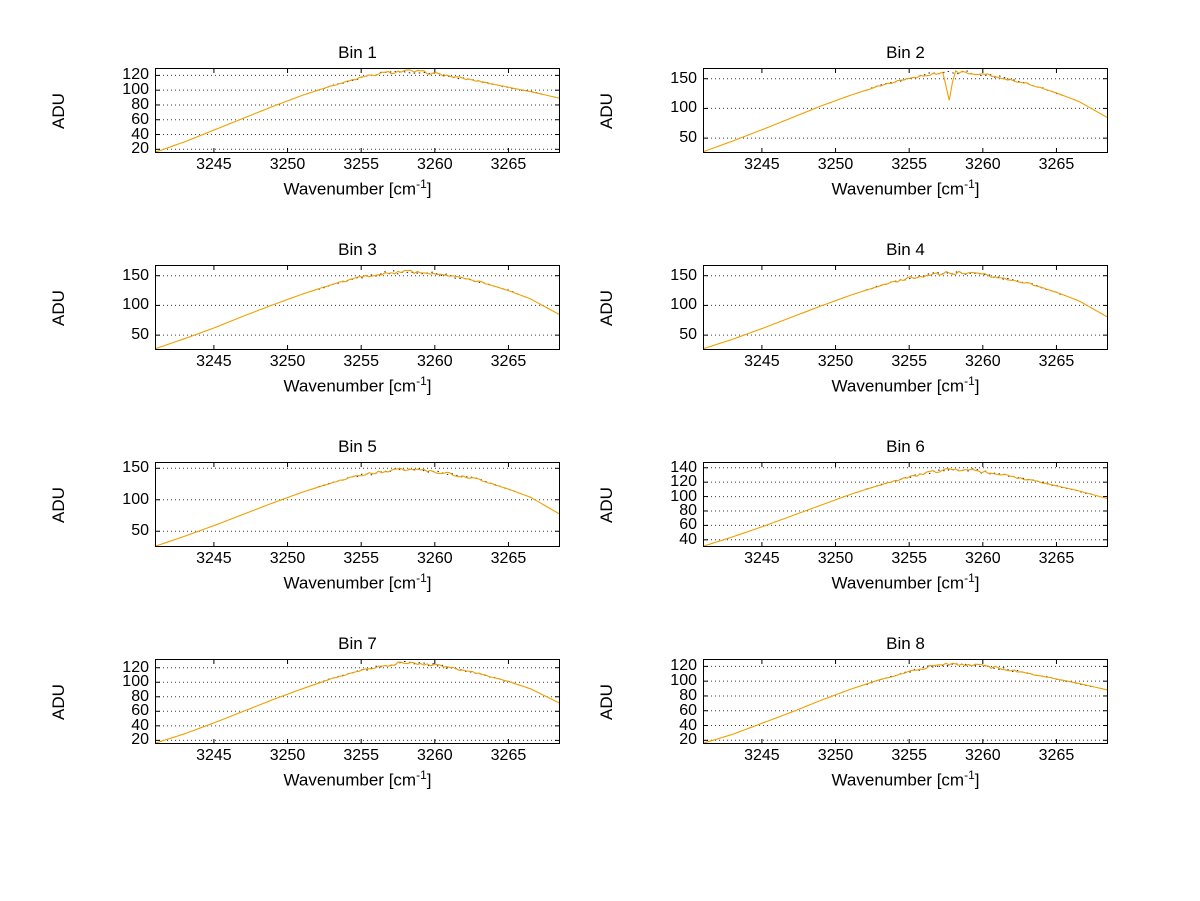 This screenshot has width=1200, height=901. I want to click on chart-title: Bin 2, so click(905, 52).